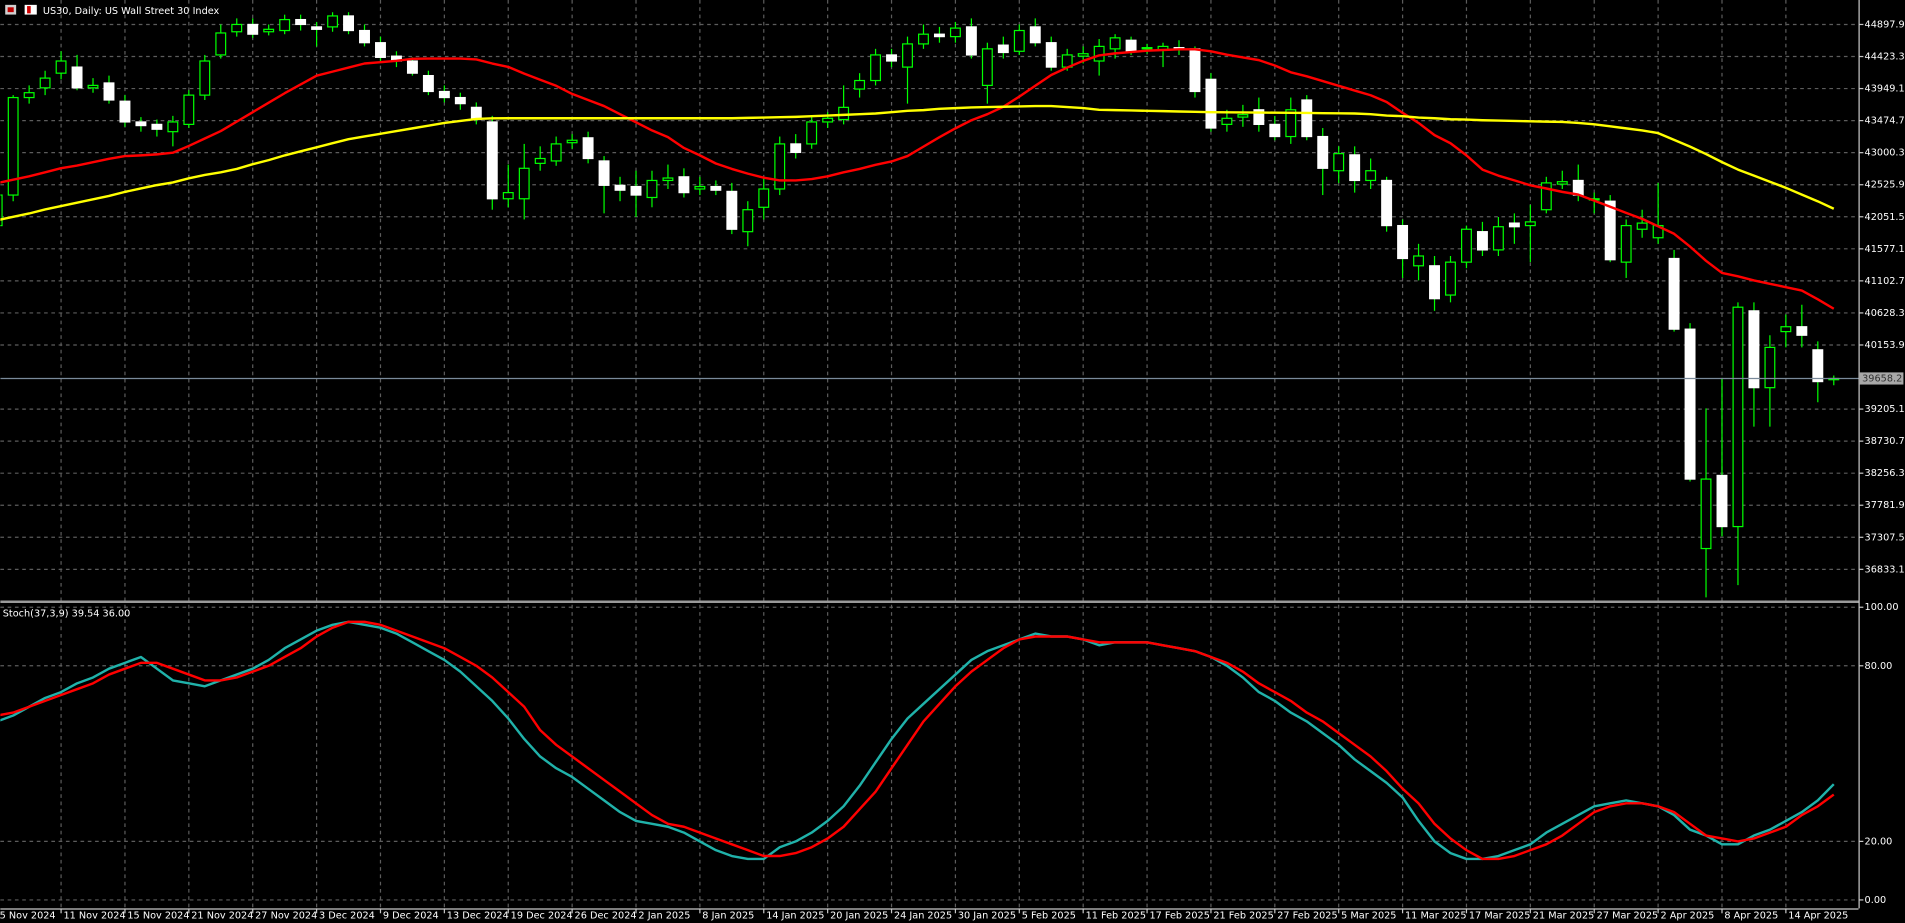 This screenshot has height=923, width=1905. I want to click on x-tick-label: 27 Mar 2025, so click(1628, 916).